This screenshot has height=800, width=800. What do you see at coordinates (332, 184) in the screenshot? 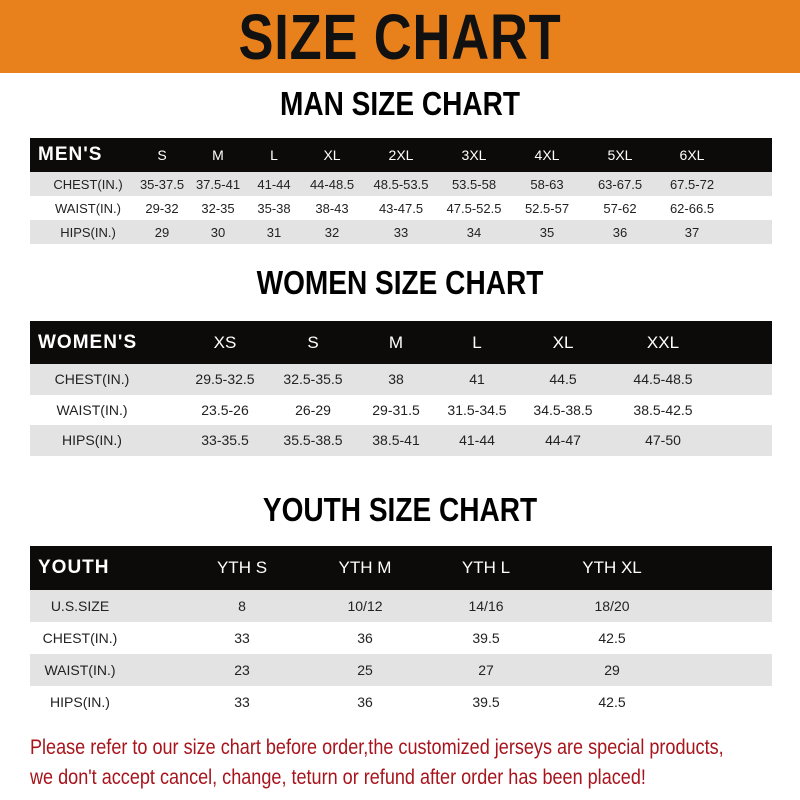
I see `table-cell: 44-48.5` at bounding box center [332, 184].